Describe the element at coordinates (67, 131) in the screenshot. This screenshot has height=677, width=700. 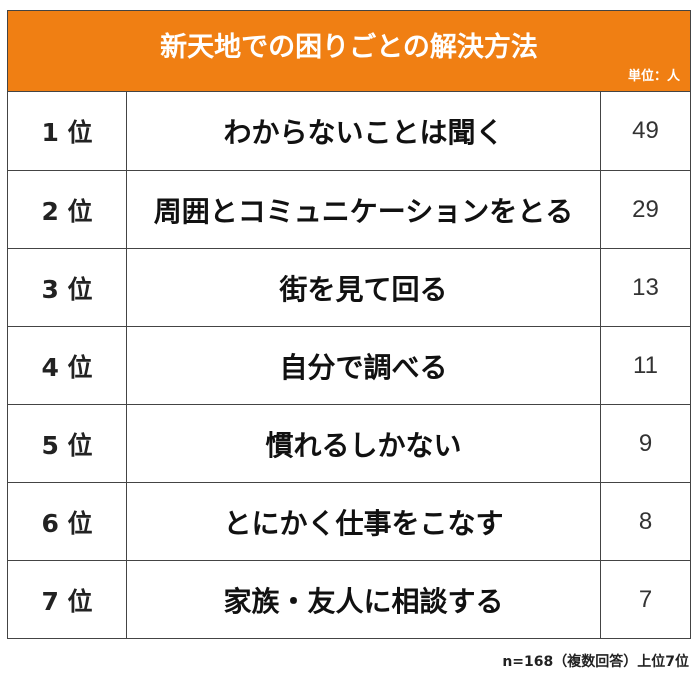
I see `rank-cell: 1 位` at that location.